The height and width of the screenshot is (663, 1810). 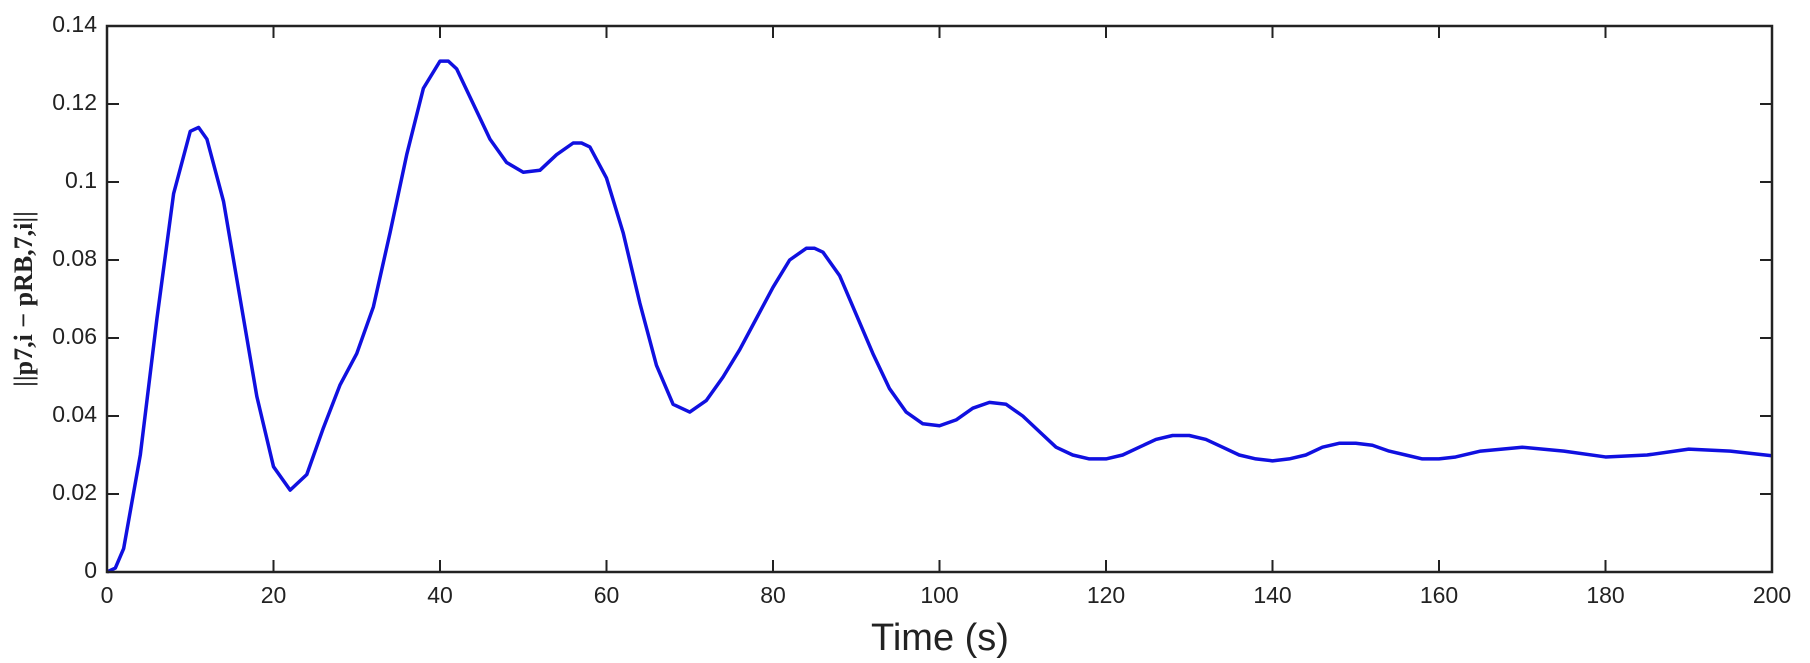 I want to click on y-tick-label: 0.08, so click(x=74, y=258).